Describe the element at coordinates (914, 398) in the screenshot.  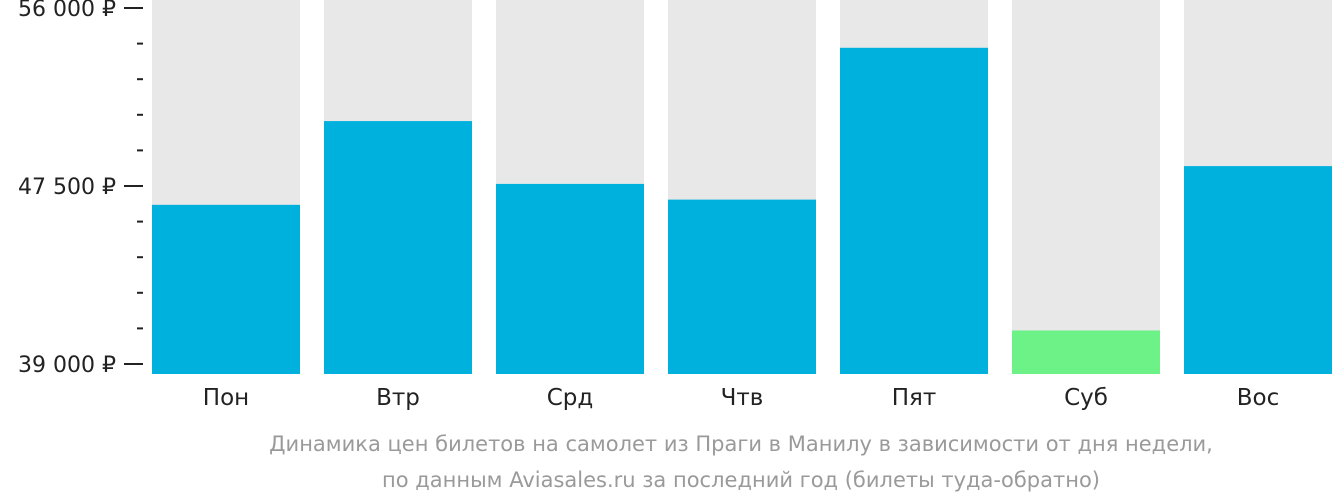
I see `x-tick-label-4: Пят` at that location.